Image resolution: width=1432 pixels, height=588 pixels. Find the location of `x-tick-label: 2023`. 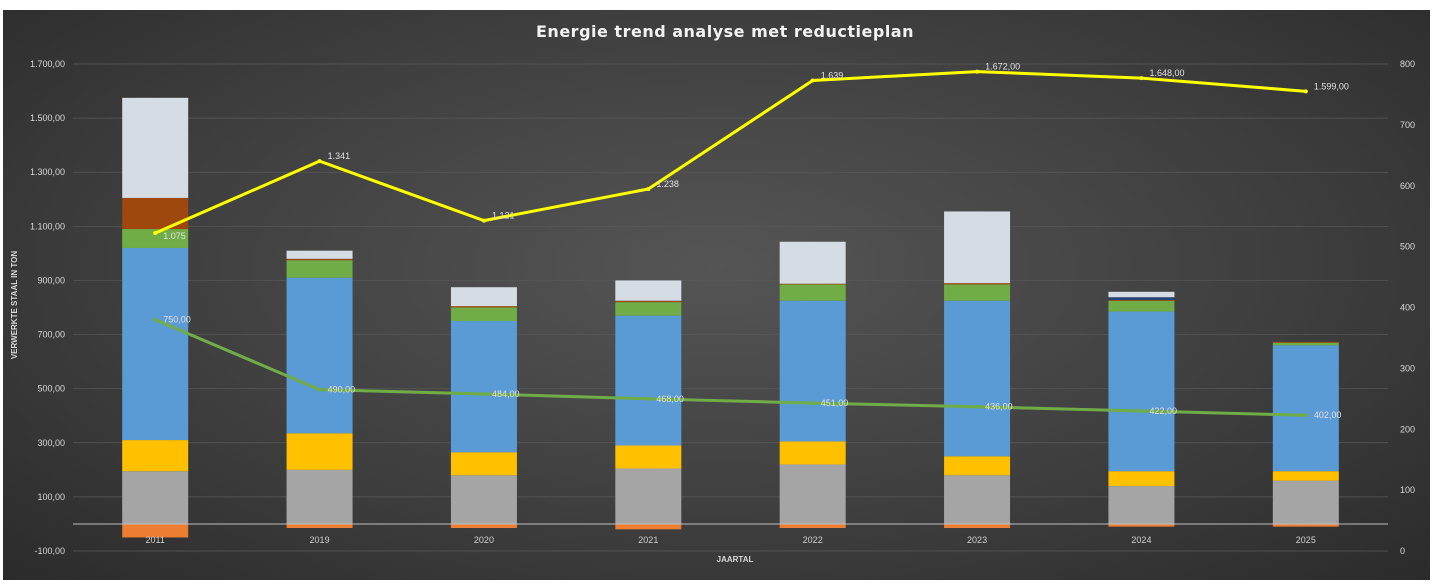

x-tick-label: 2023 is located at coordinates (977, 540).